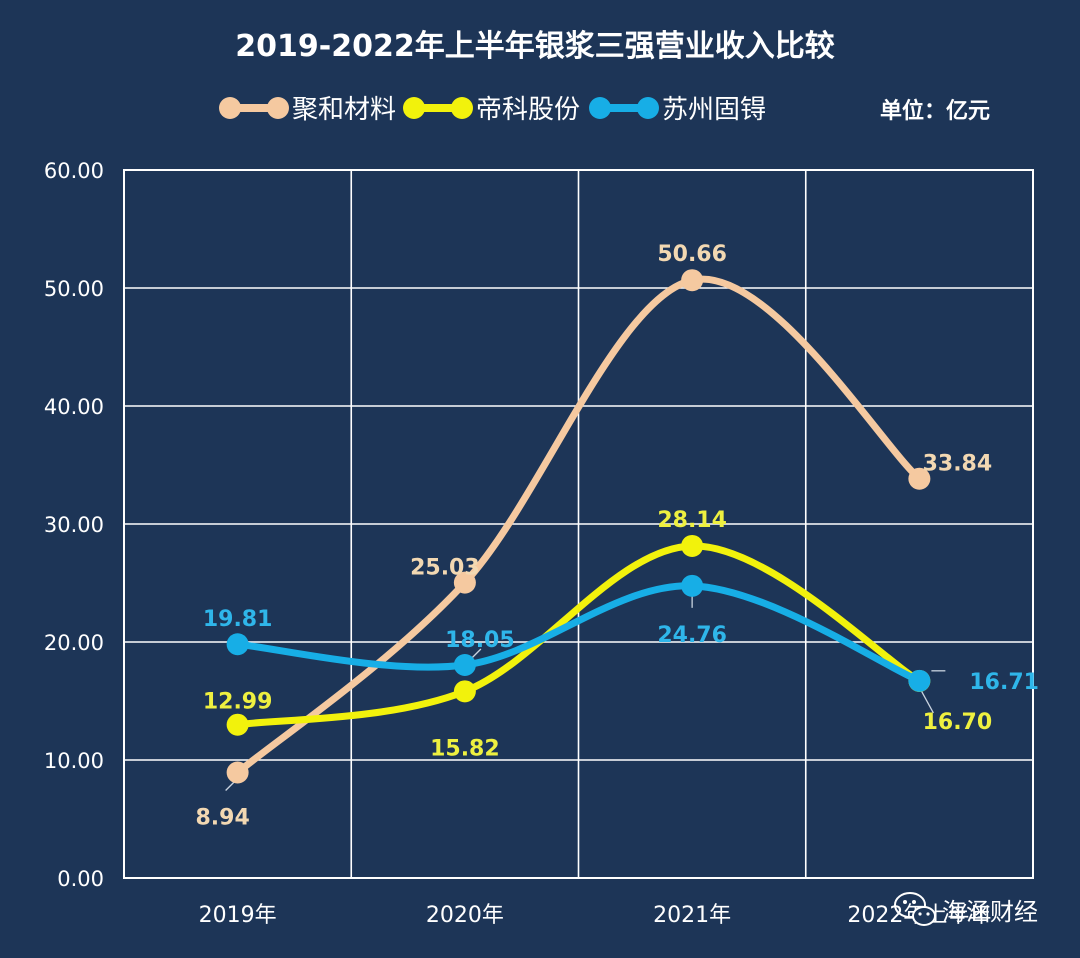 The image size is (1080, 958). I want to click on watermark: 海涵财经, so click(966, 909).